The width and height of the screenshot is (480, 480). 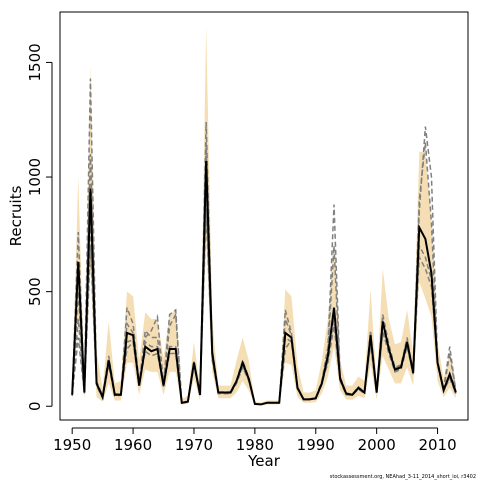 What do you see at coordinates (35, 177) in the screenshot?
I see `y-tick-label-1000: 1000` at bounding box center [35, 177].